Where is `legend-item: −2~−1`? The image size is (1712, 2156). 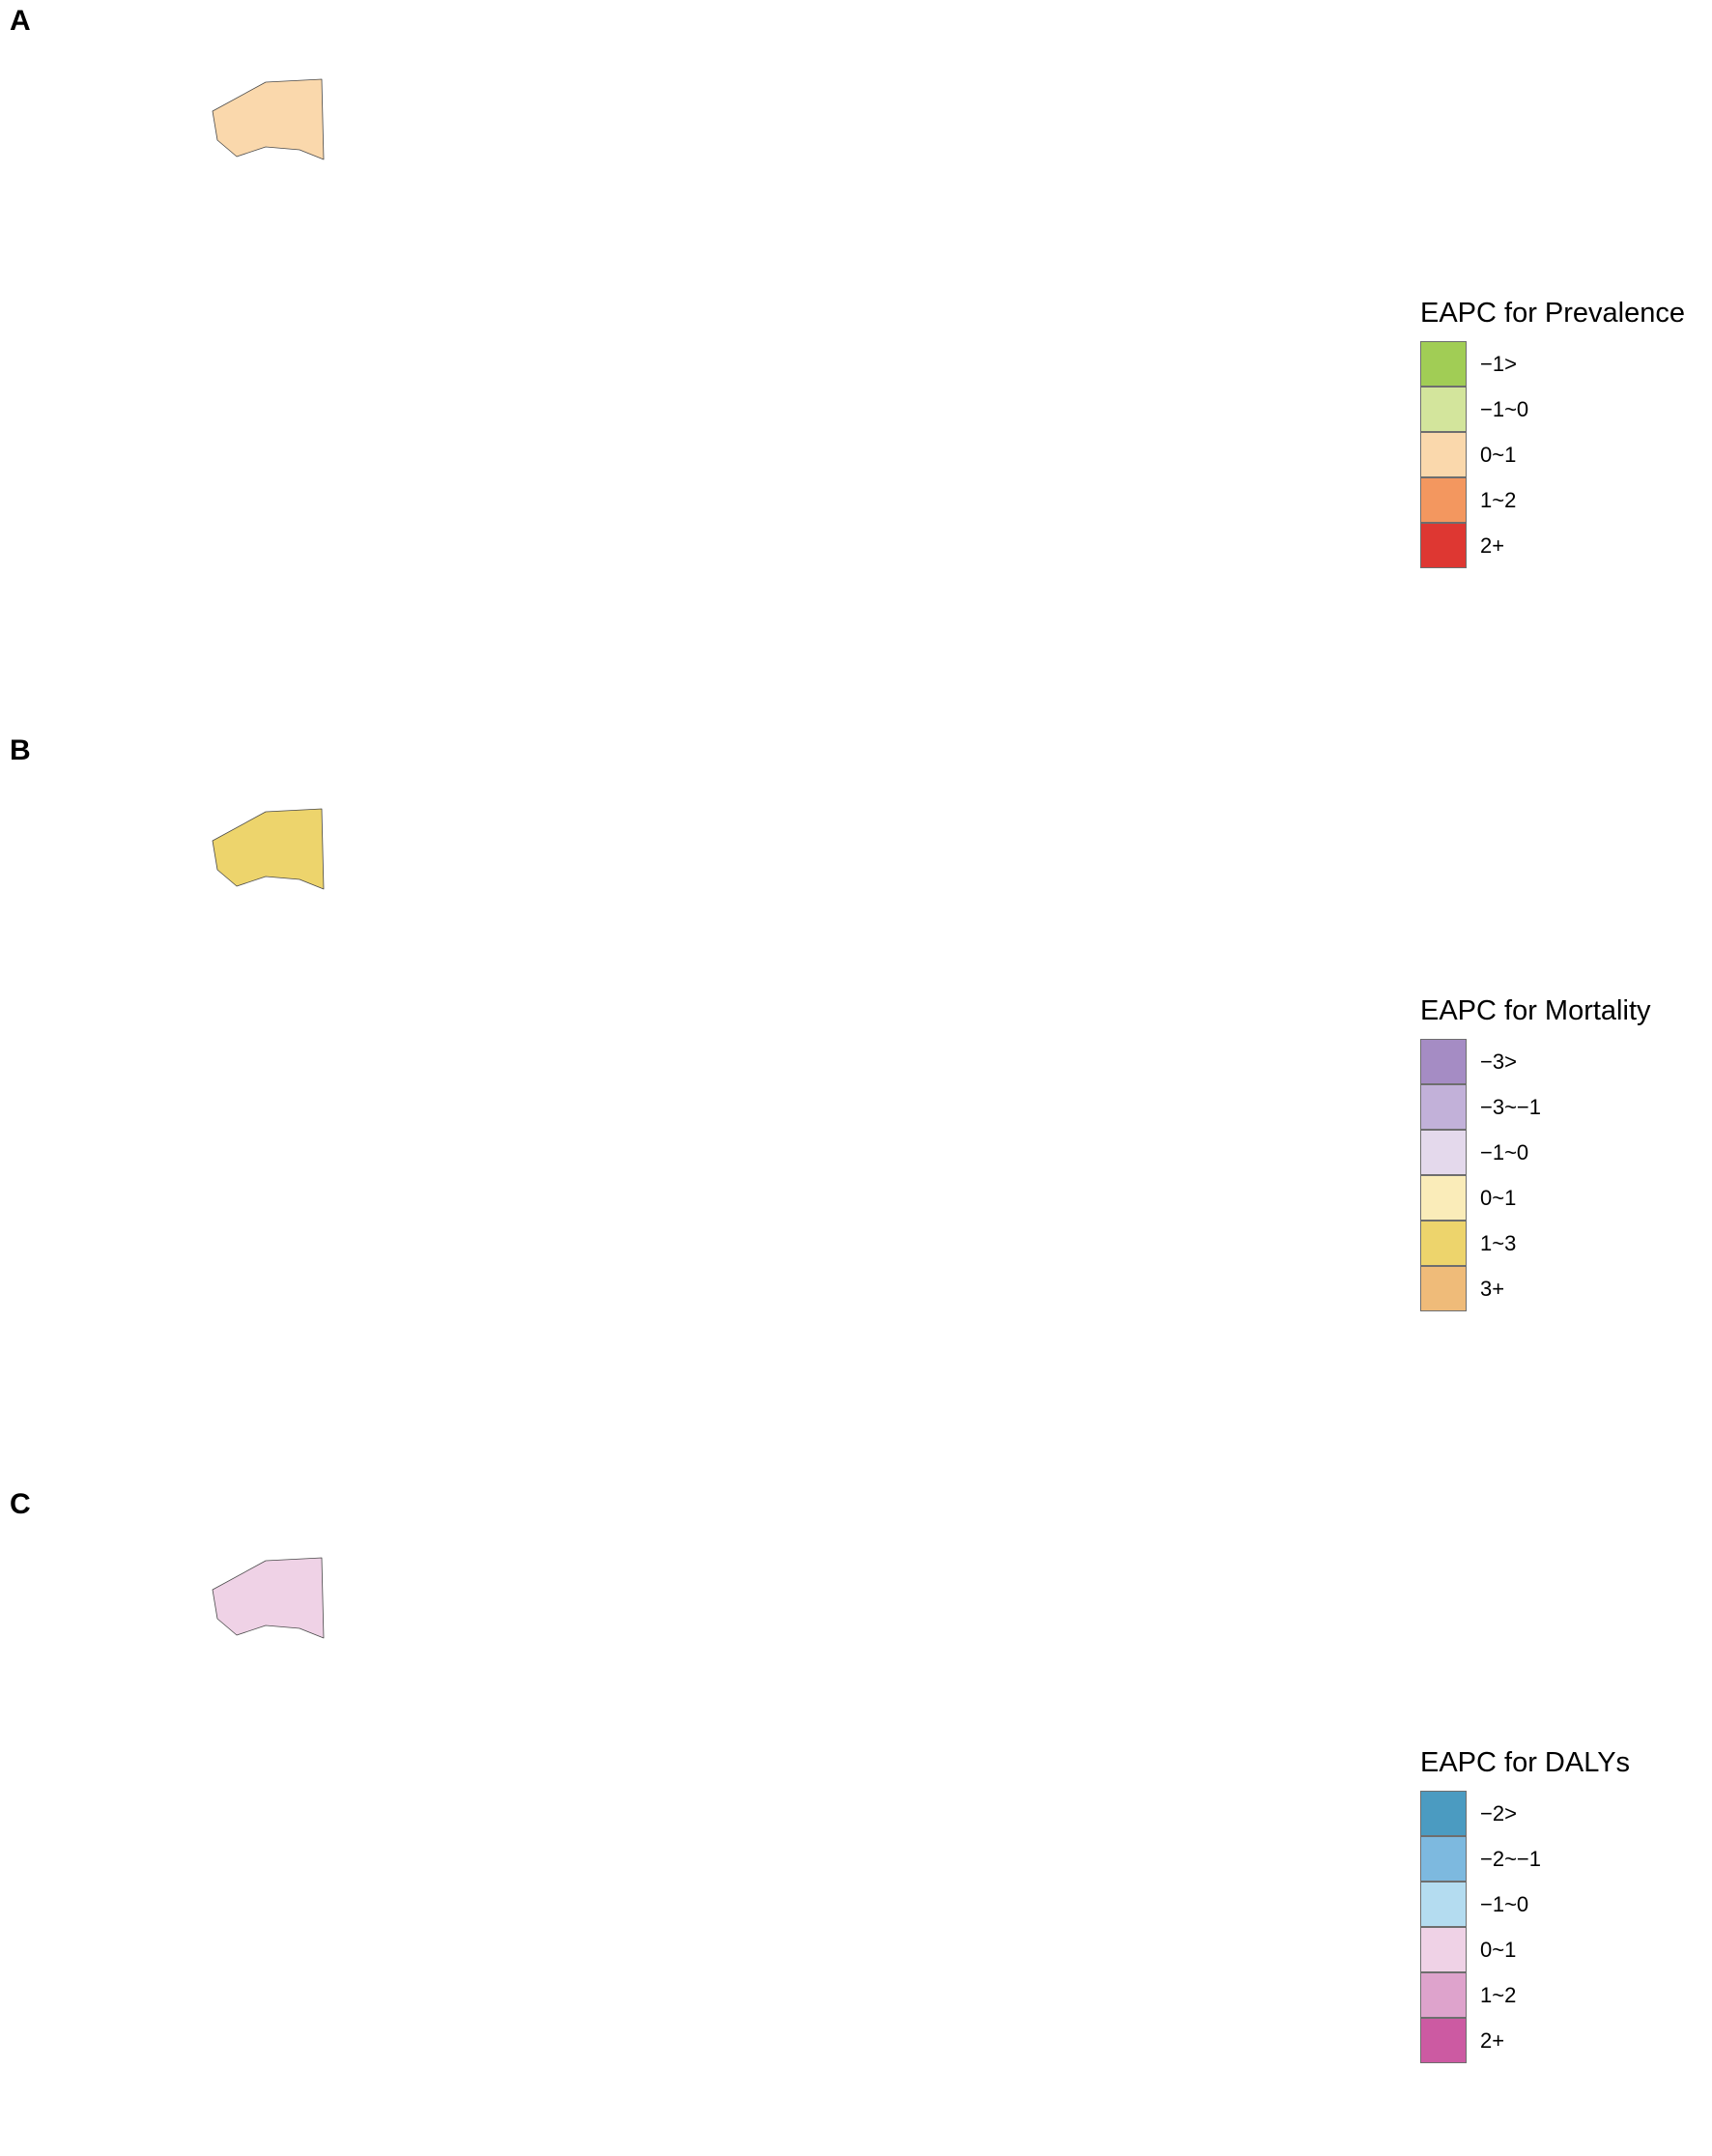 legend-item: −2~−1 is located at coordinates (1525, 1859).